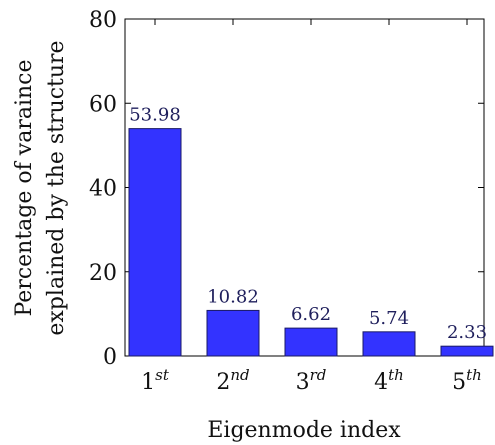 This screenshot has width=495, height=445. I want to click on x-tick-label-sup: nd, so click(239, 375).